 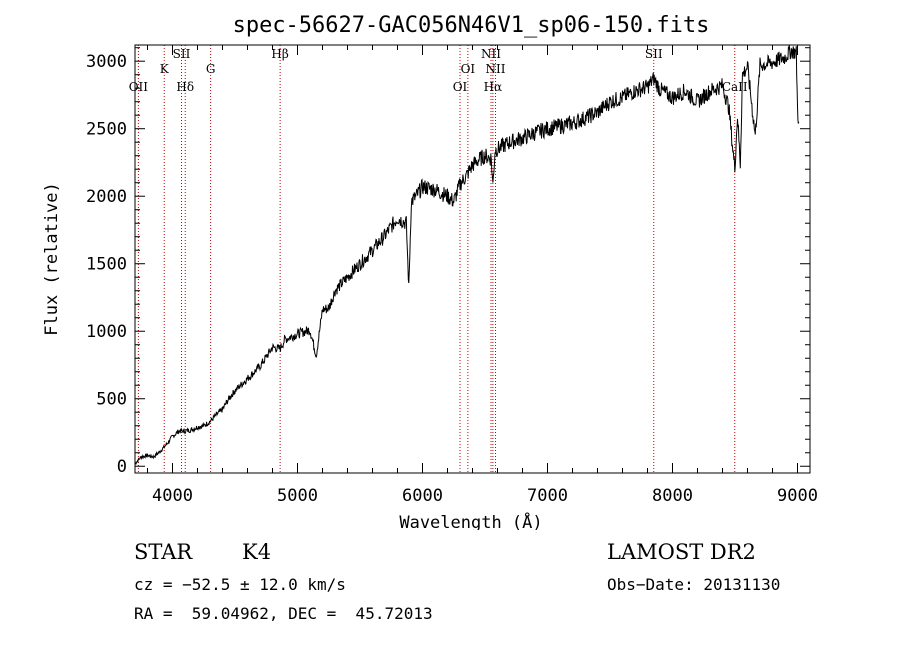 What do you see at coordinates (279, 54) in the screenshot?
I see `spectral-line-label: Hβ` at bounding box center [279, 54].